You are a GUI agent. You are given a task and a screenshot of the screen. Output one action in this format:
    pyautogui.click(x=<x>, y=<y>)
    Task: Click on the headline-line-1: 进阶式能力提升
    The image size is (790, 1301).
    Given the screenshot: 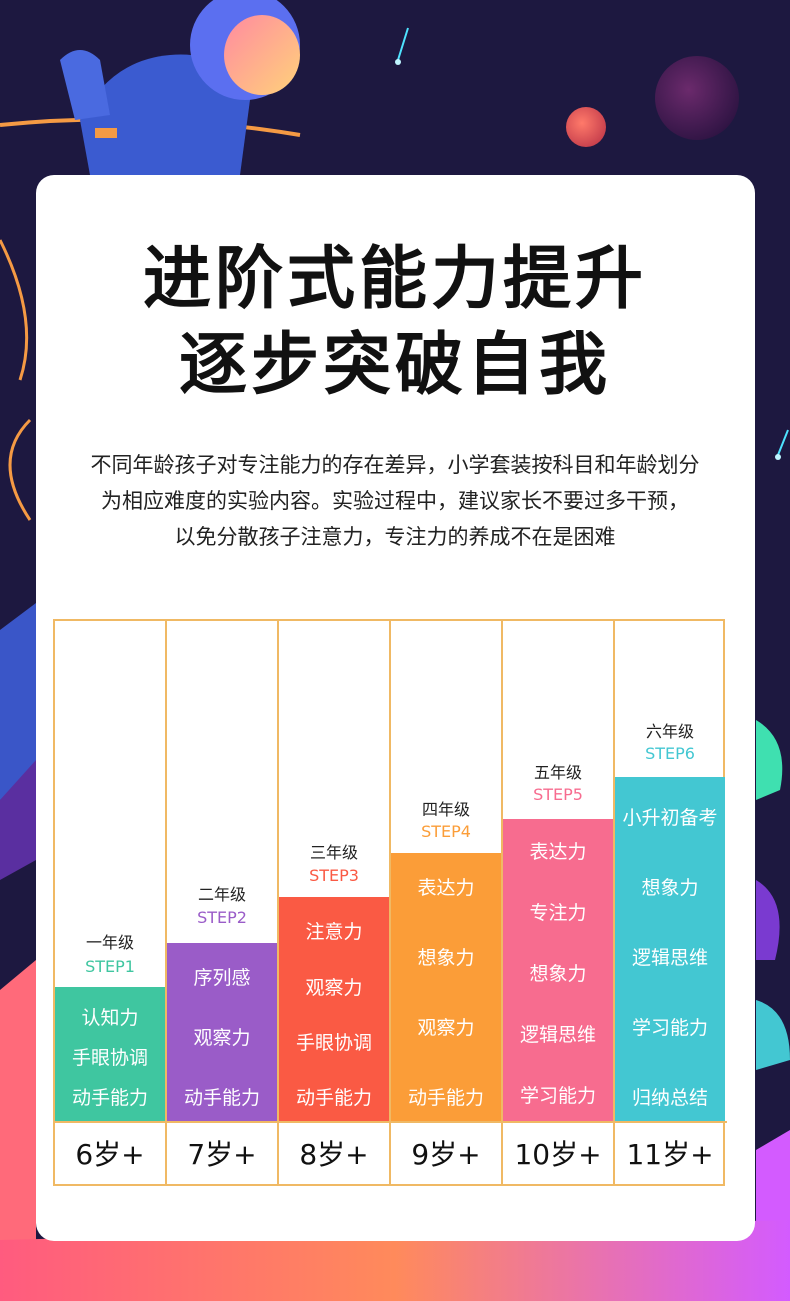 What is the action you would take?
    pyautogui.click(x=394, y=279)
    